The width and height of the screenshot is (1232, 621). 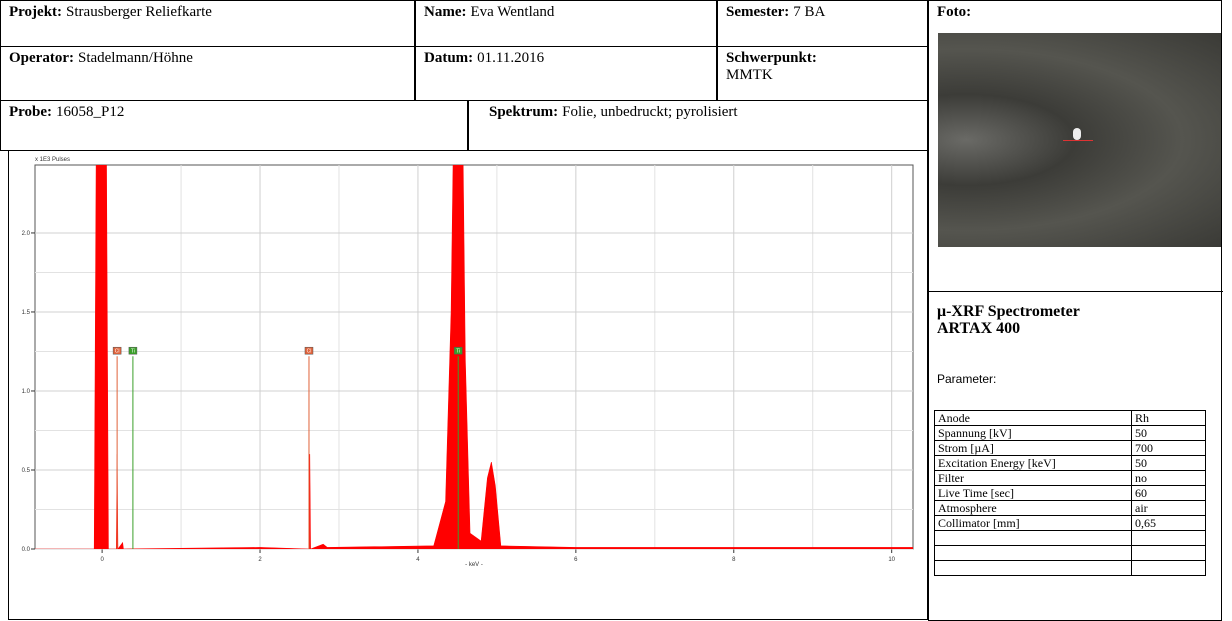 I want to click on header-cell: Spektrum: Folie, unbedruckt; pyrolisiert, so click(x=698, y=125).